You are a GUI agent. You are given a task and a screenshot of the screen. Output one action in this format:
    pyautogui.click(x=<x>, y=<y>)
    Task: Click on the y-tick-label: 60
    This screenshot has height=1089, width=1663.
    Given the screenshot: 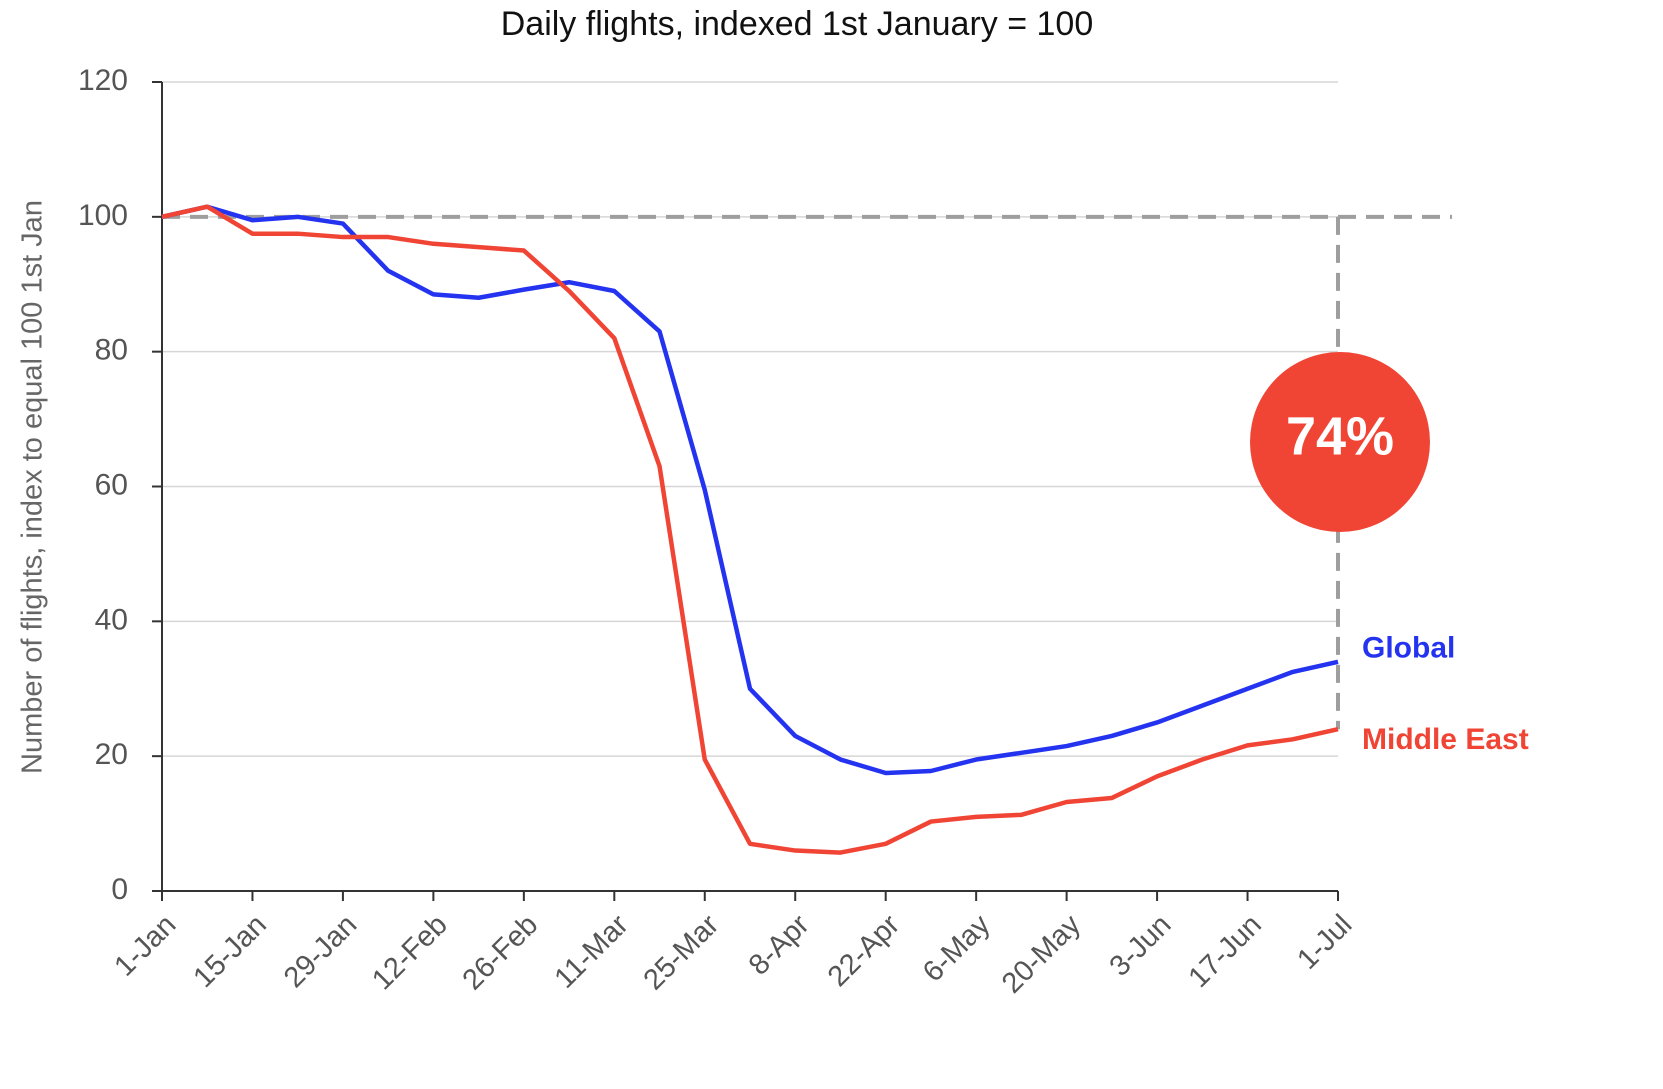 What is the action you would take?
    pyautogui.click(x=111, y=484)
    